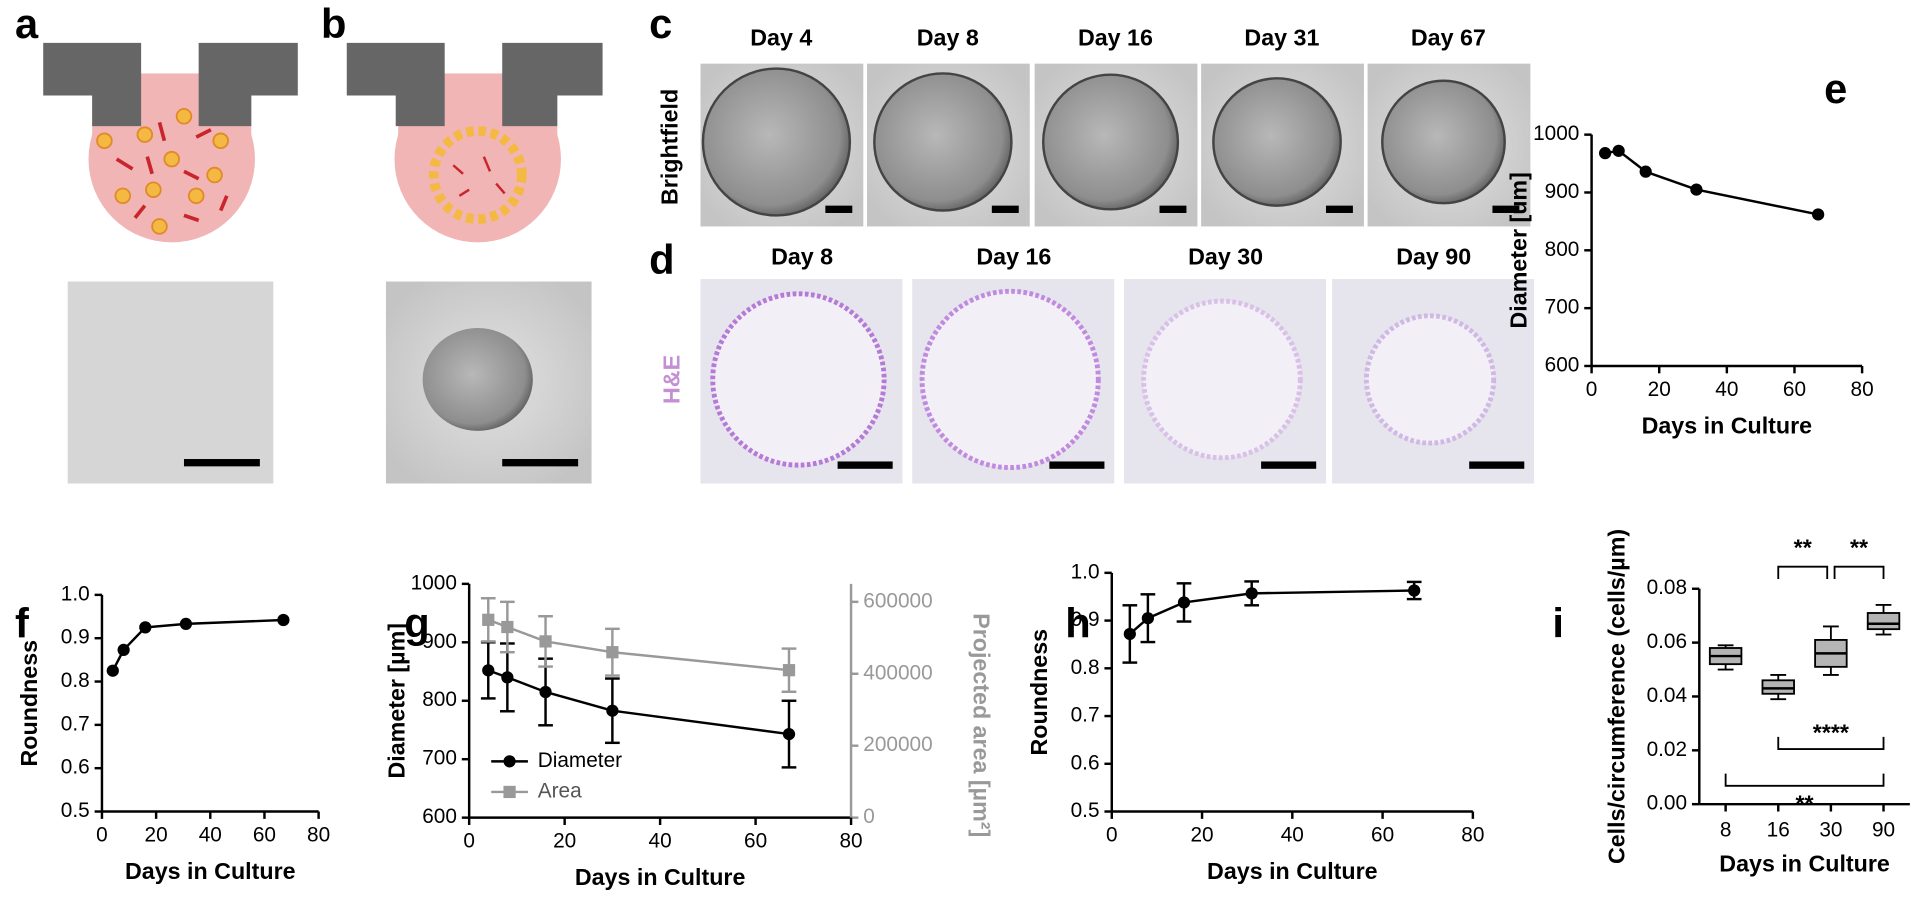 The width and height of the screenshot is (1920, 907). I want to click on y-axis-title: Roundness, so click(29, 703).